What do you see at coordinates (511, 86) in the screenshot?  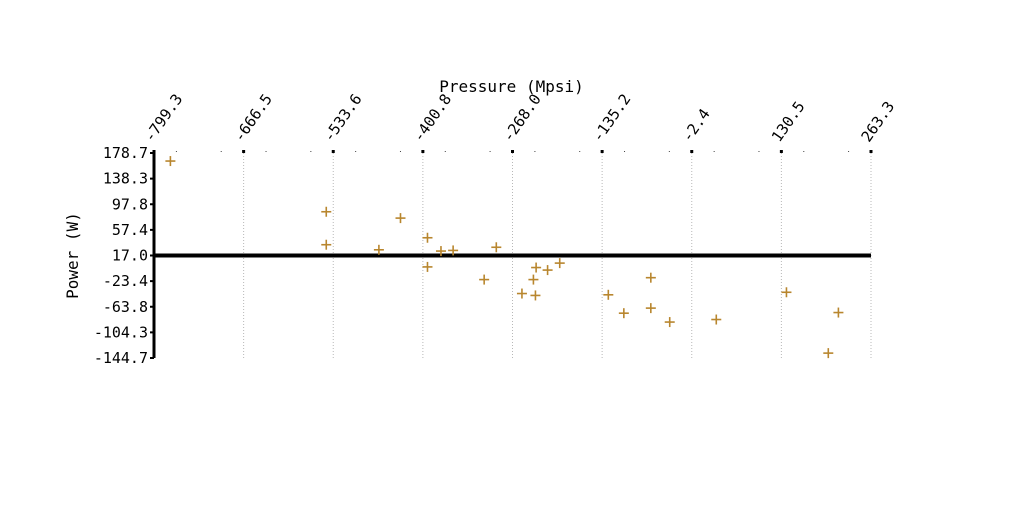 I see `x-axis-title: Pressure (Mpsi)` at bounding box center [511, 86].